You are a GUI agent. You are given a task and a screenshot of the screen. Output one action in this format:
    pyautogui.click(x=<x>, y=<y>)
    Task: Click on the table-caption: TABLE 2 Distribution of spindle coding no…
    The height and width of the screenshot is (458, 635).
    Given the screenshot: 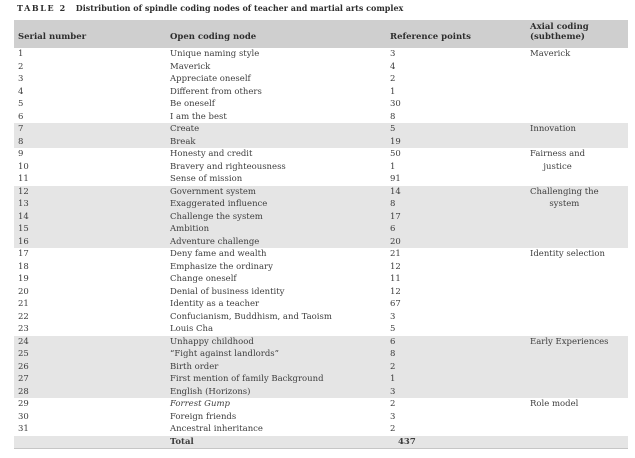 What is the action you would take?
    pyautogui.click(x=317, y=7)
    